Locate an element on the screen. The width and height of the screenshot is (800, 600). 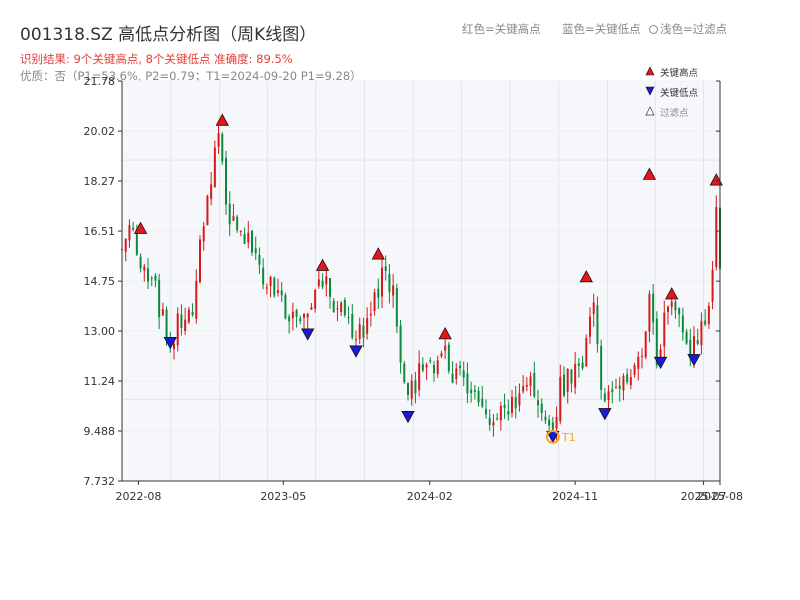
y-tick-label: 21.78 is located at coordinates (100, 81).